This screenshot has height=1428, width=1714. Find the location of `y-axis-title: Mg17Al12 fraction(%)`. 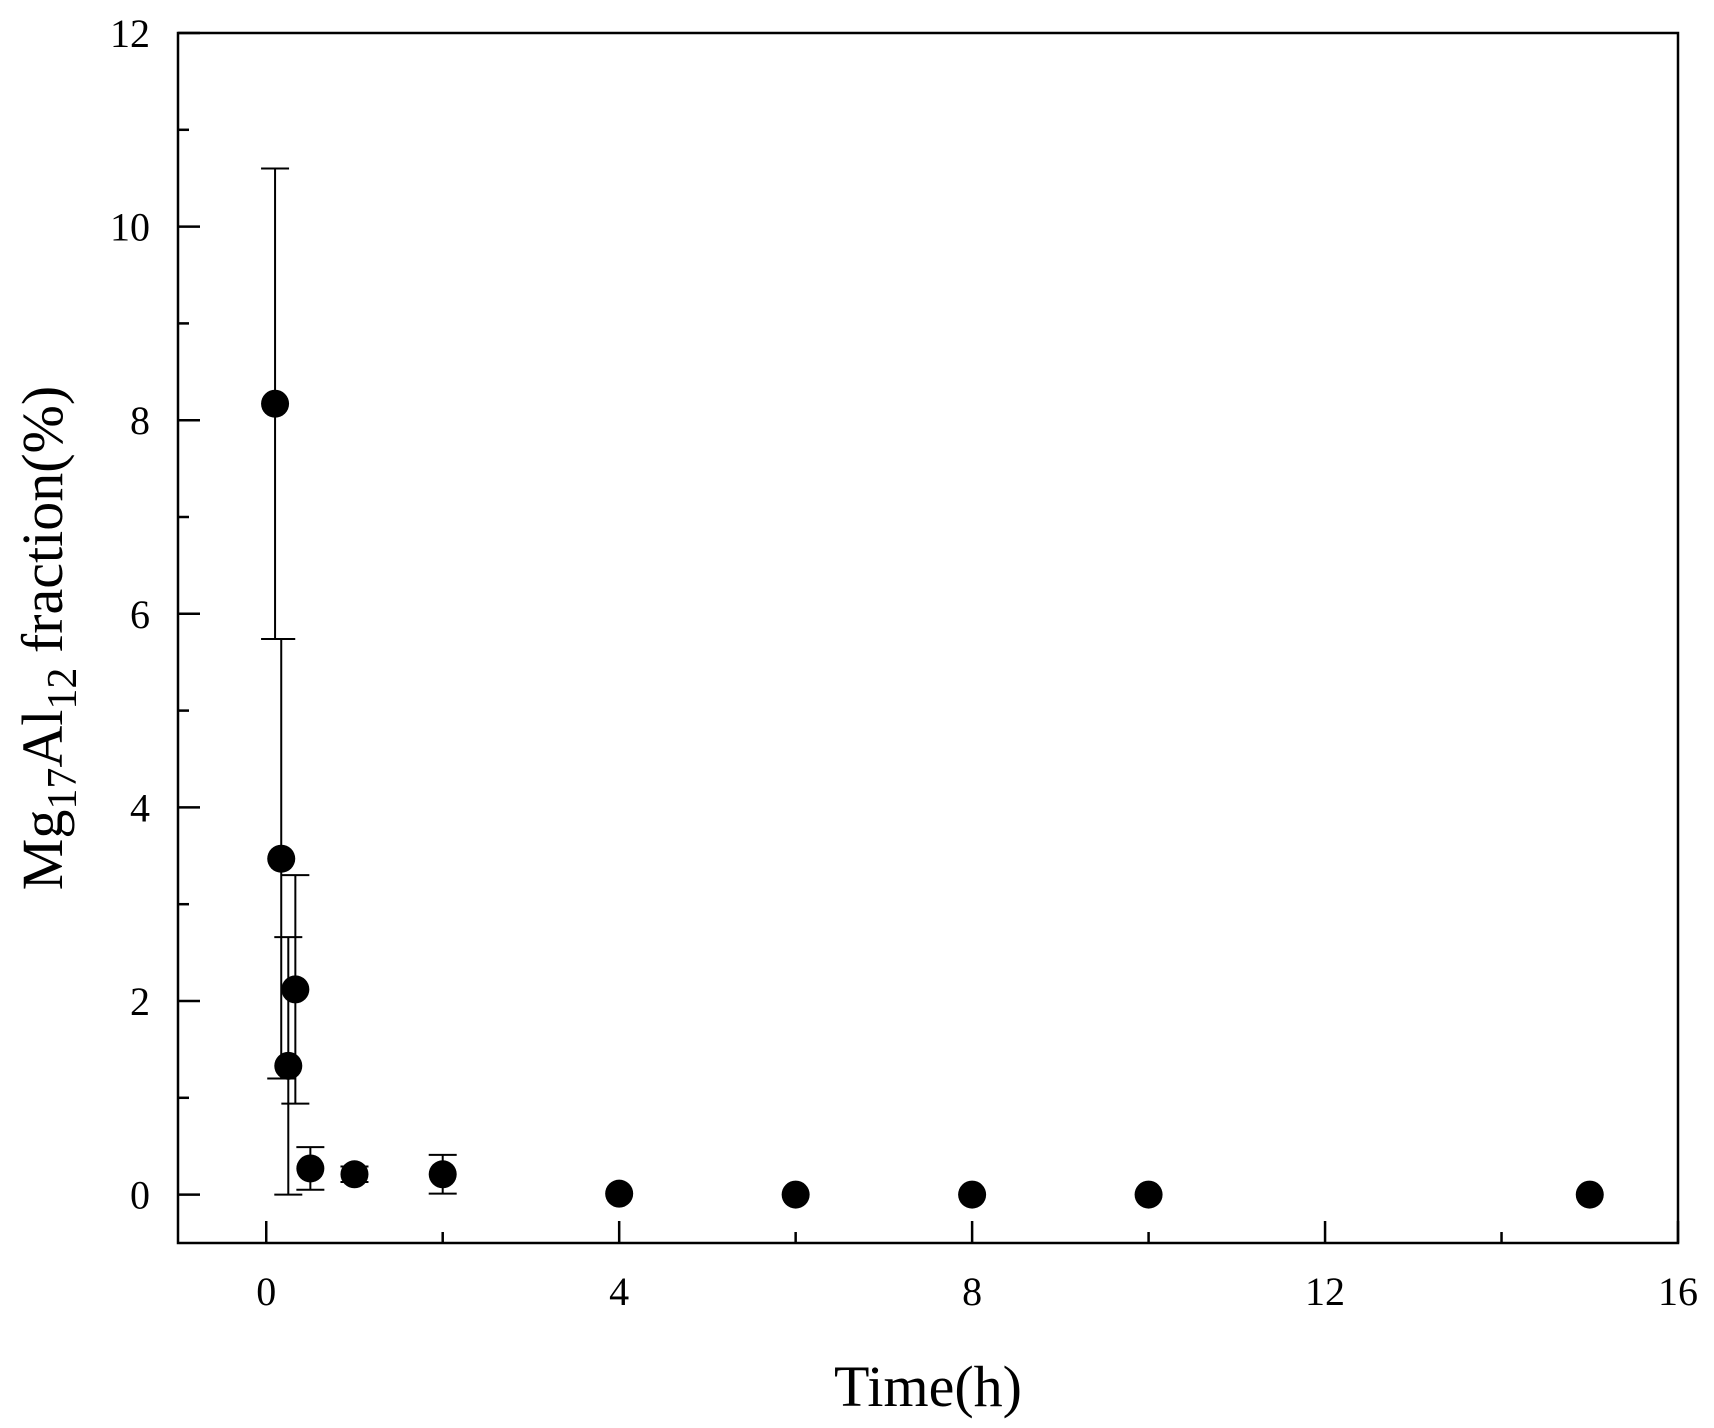

y-axis-title: Mg17Al12 fraction(%) is located at coordinates (48, 638).